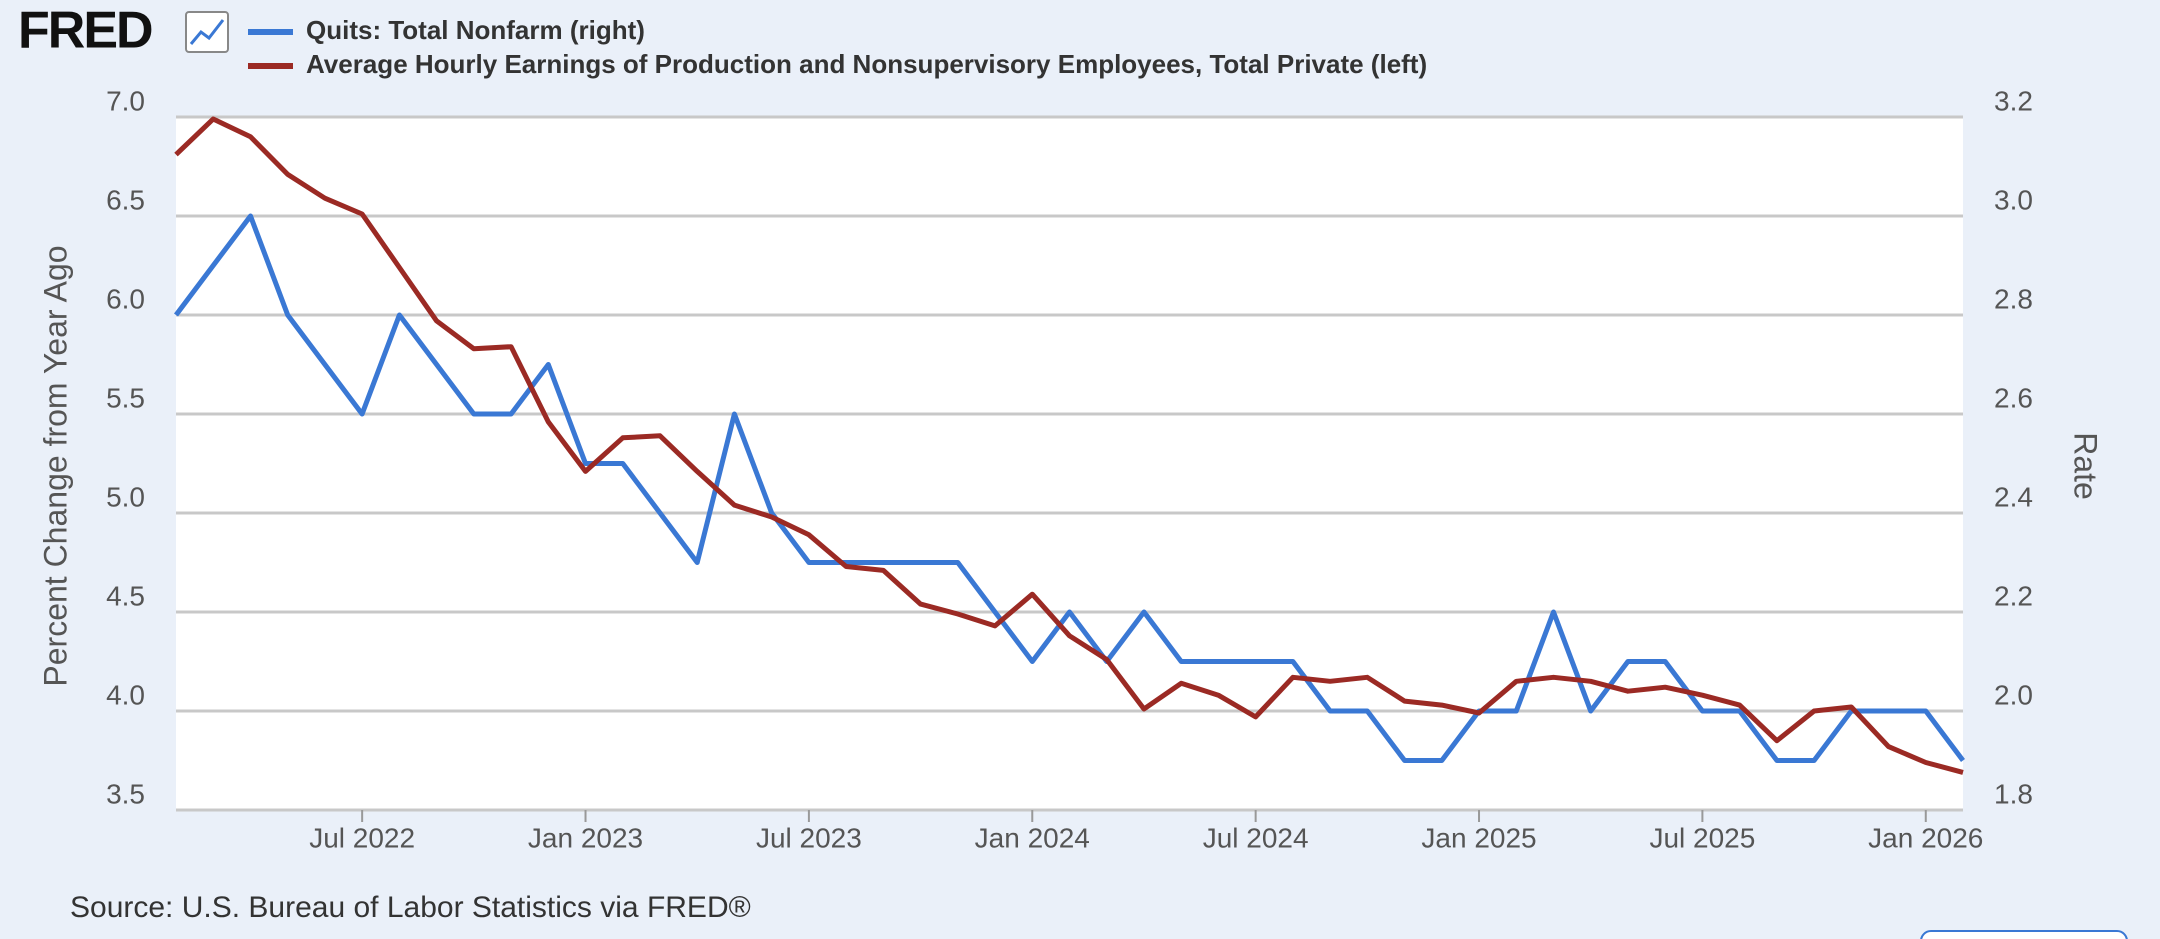  Describe the element at coordinates (2013, 199) in the screenshot. I see `y2-tick-label: 3.0` at that location.